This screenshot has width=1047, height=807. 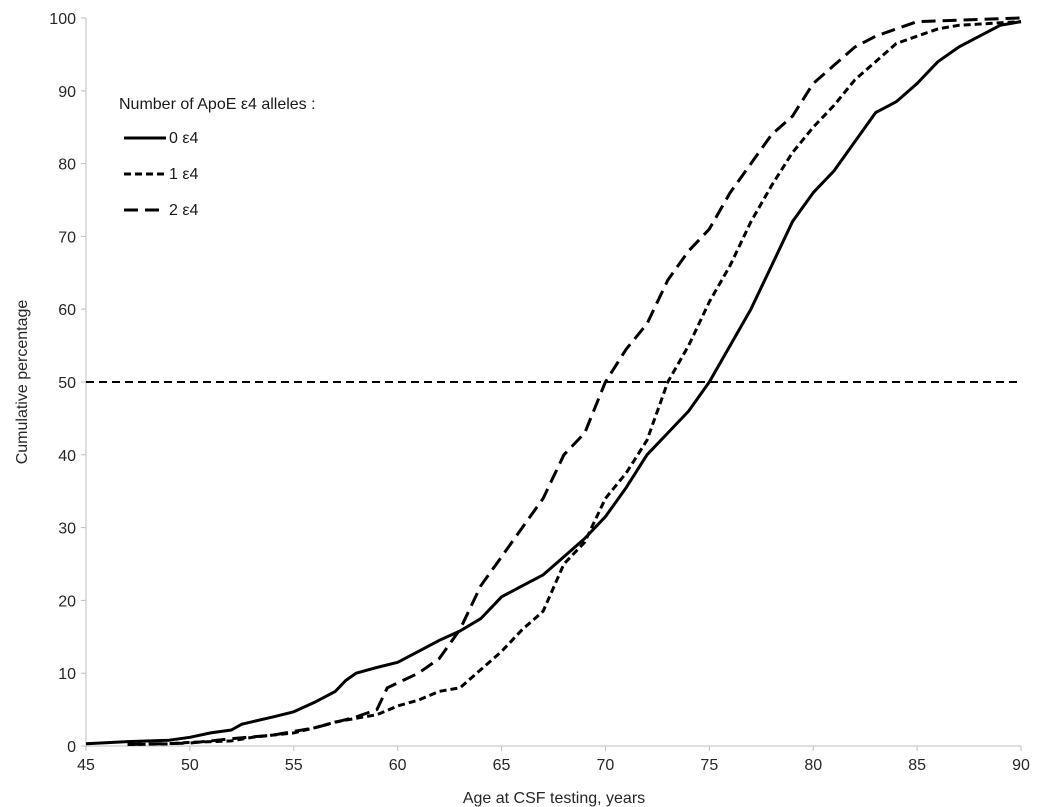 What do you see at coordinates (1021, 765) in the screenshot?
I see `x-tick-label: 90` at bounding box center [1021, 765].